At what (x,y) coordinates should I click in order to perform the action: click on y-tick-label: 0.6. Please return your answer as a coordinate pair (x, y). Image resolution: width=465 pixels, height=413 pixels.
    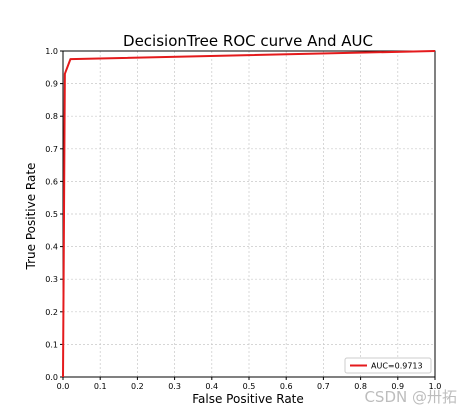
    Looking at the image, I should click on (51, 181).